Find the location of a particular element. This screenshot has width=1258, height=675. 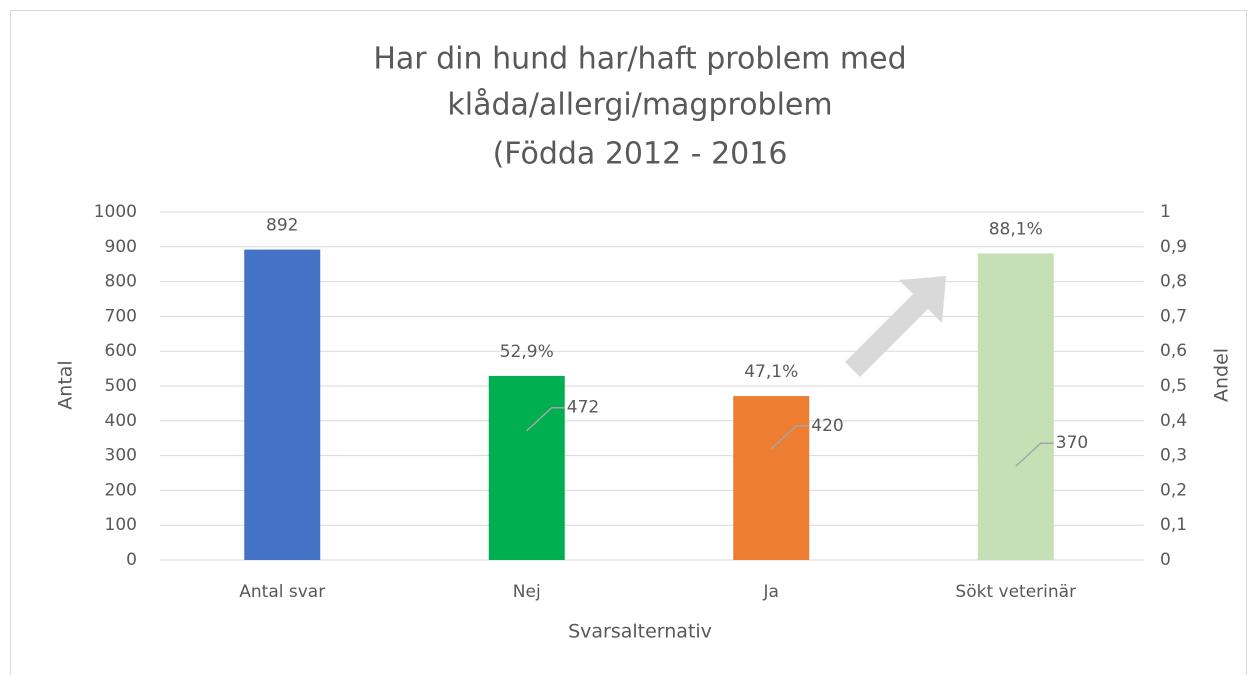

chart-title: klåda/allergi/magproblem is located at coordinates (639, 105).